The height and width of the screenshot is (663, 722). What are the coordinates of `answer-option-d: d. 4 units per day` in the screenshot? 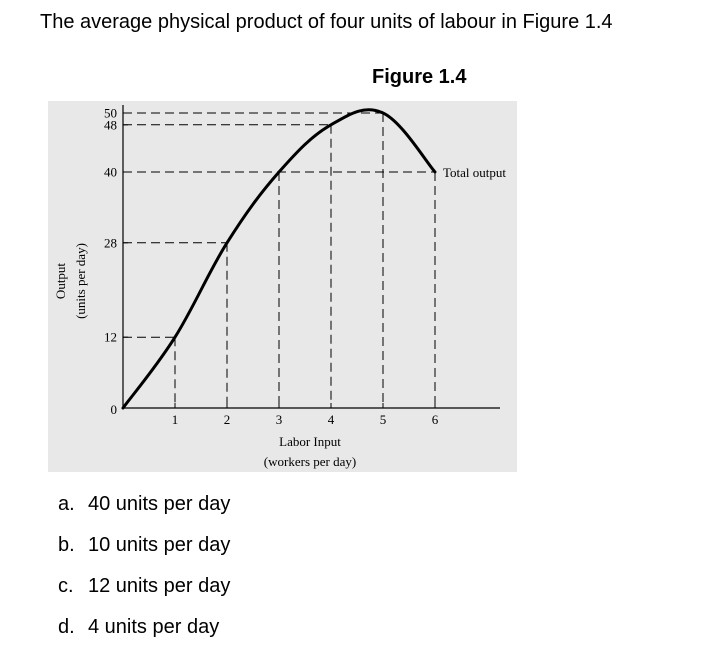 It's located at (144, 633).